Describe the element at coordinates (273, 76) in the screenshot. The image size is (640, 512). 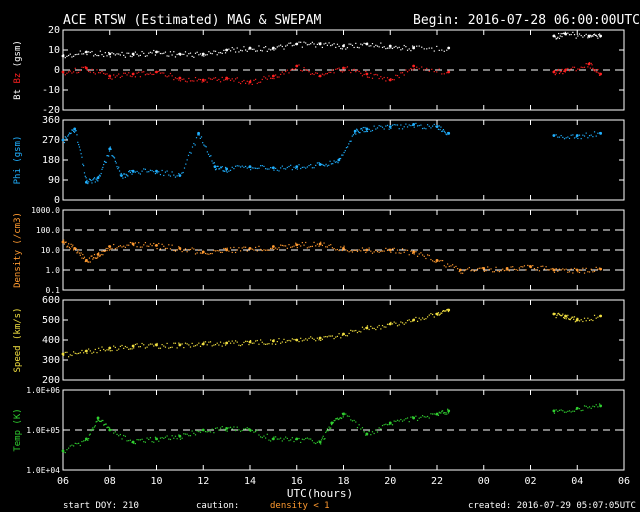
I see `point-bz-9: 9, -3` at that location.